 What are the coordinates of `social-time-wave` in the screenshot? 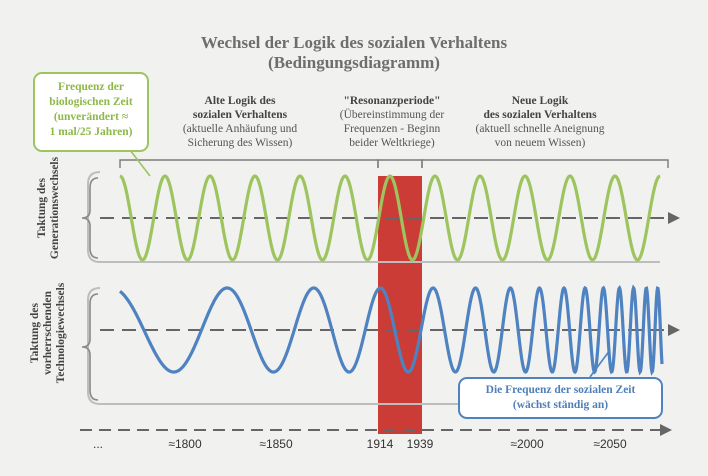 It's located at (391, 330).